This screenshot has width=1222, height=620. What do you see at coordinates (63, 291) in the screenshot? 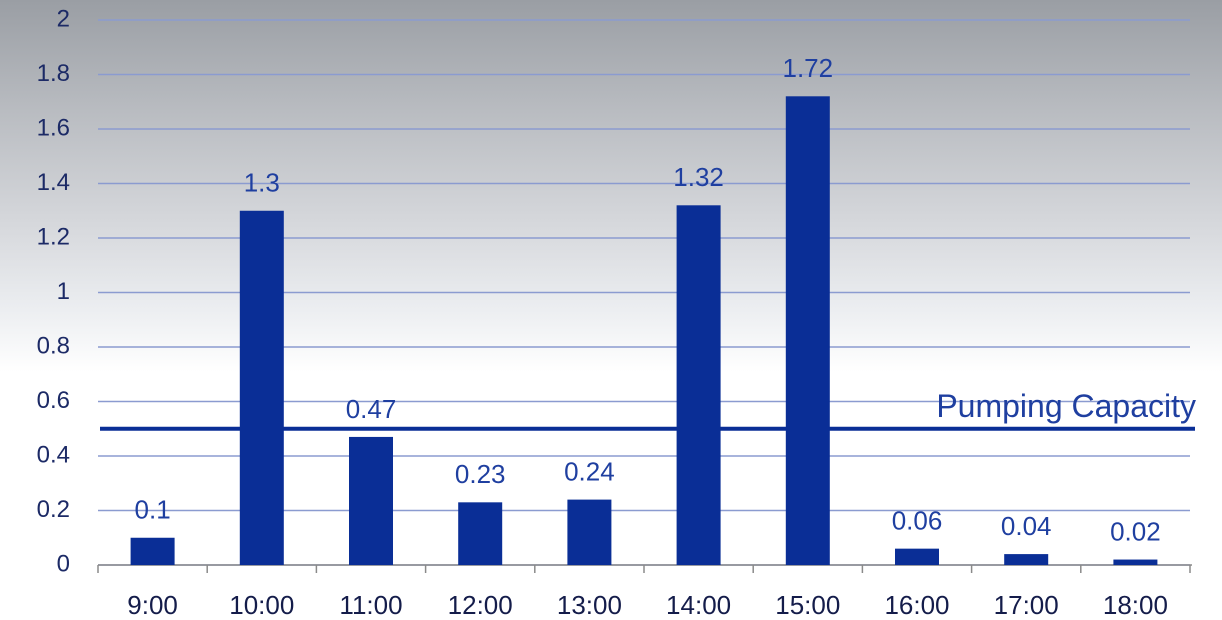
I see `y-tick-label: 1` at bounding box center [63, 291].